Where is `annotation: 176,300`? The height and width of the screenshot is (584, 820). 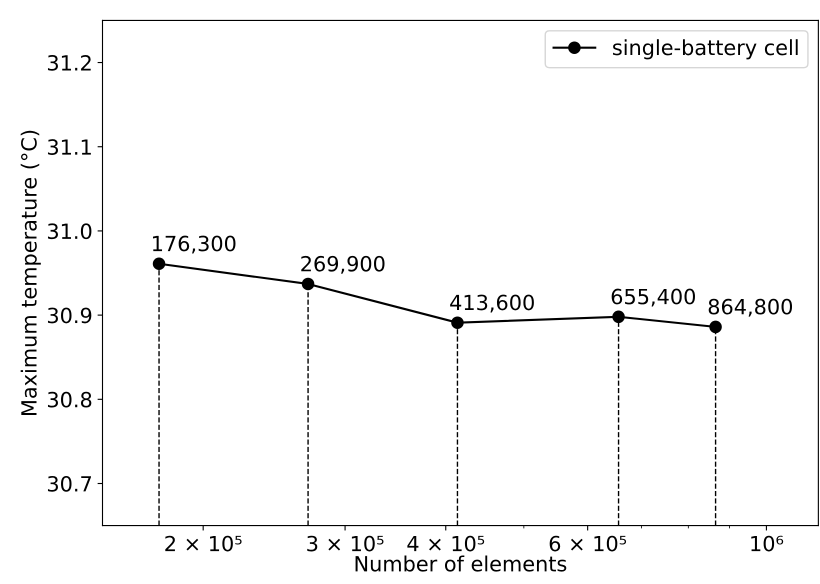 annotation: 176,300 is located at coordinates (194, 245).